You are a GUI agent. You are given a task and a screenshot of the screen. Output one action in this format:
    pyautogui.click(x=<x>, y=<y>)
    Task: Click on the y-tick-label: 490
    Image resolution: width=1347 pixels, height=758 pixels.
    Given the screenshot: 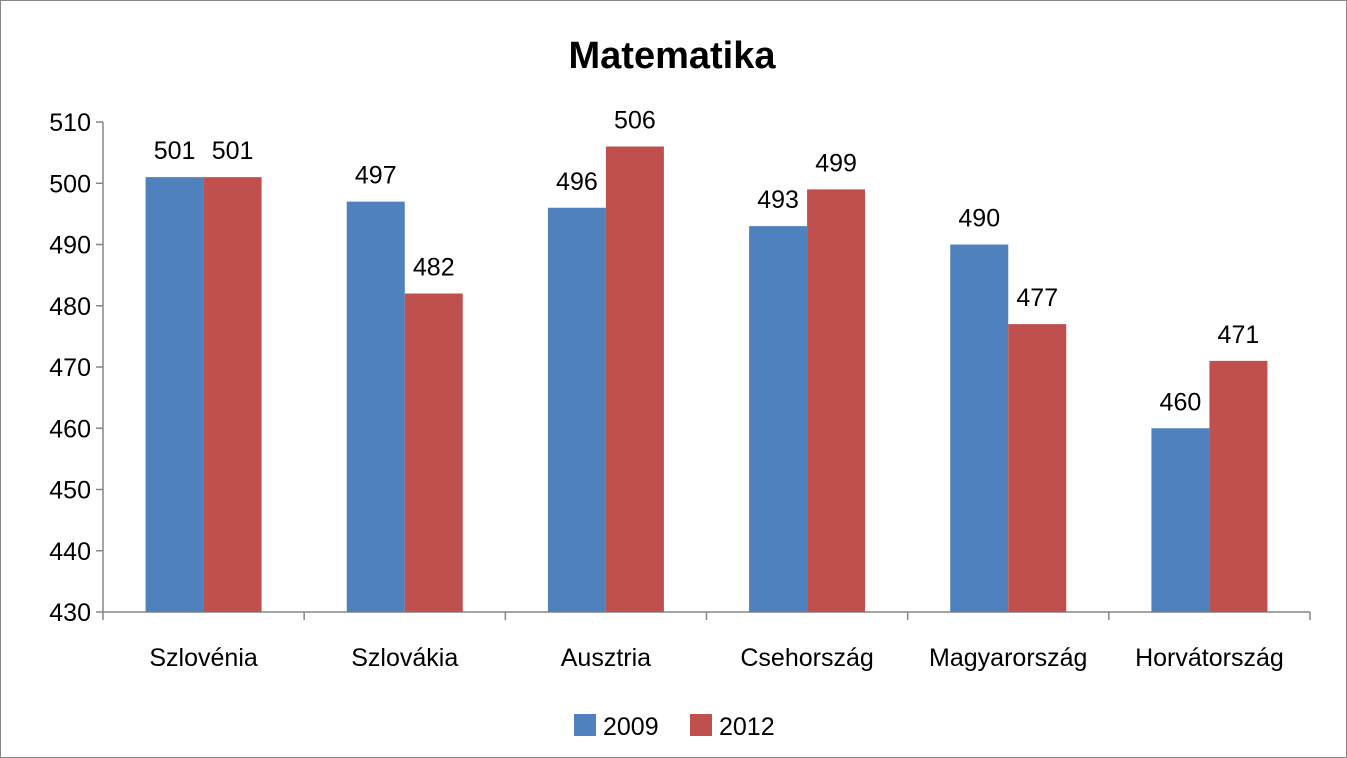 What is the action you would take?
    pyautogui.click(x=70, y=246)
    